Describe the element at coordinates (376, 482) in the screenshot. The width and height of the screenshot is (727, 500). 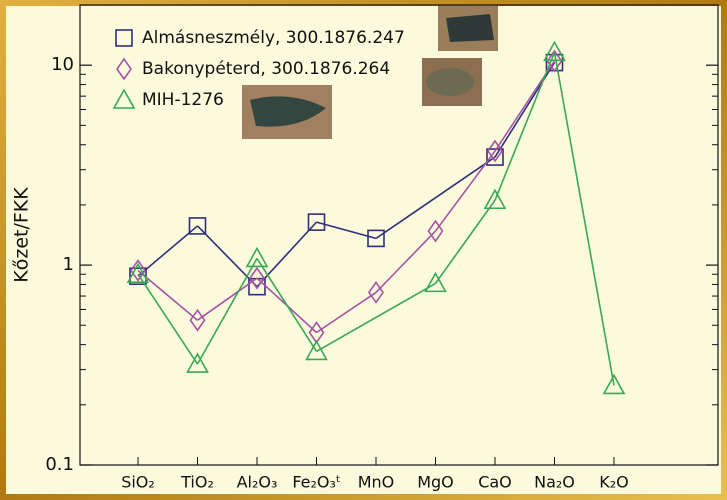
I see `x-tick-label: MnO` at that location.